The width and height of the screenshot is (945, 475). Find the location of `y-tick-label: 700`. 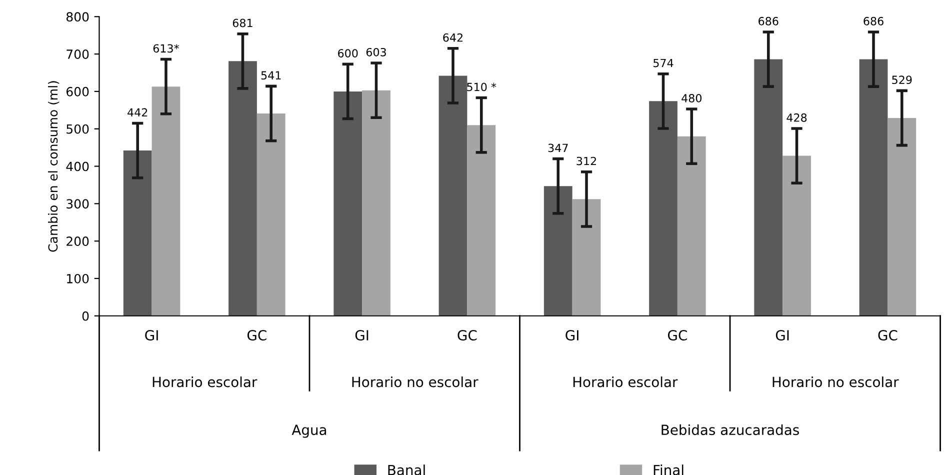

y-tick-label: 700 is located at coordinates (77, 54).